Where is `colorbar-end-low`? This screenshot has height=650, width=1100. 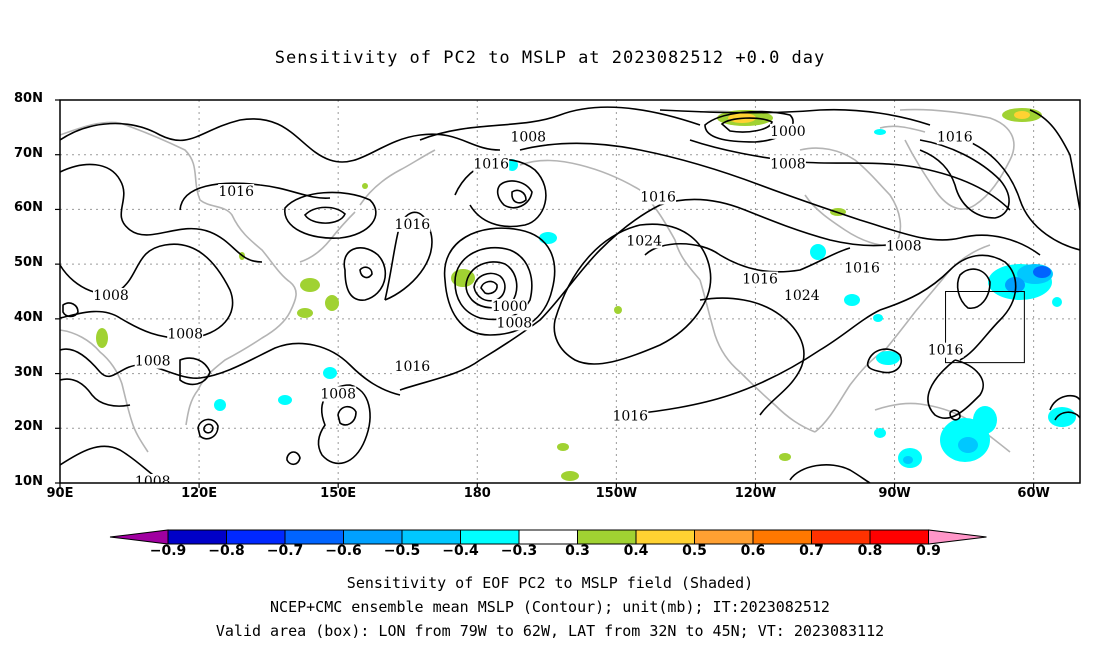
colorbar-end-low is located at coordinates (139, 537).